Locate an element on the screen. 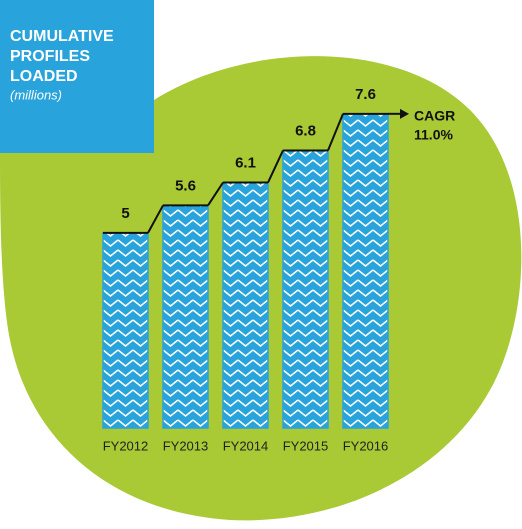 This screenshot has width=522, height=529. chart-title: PROFILES is located at coordinates (50, 56).